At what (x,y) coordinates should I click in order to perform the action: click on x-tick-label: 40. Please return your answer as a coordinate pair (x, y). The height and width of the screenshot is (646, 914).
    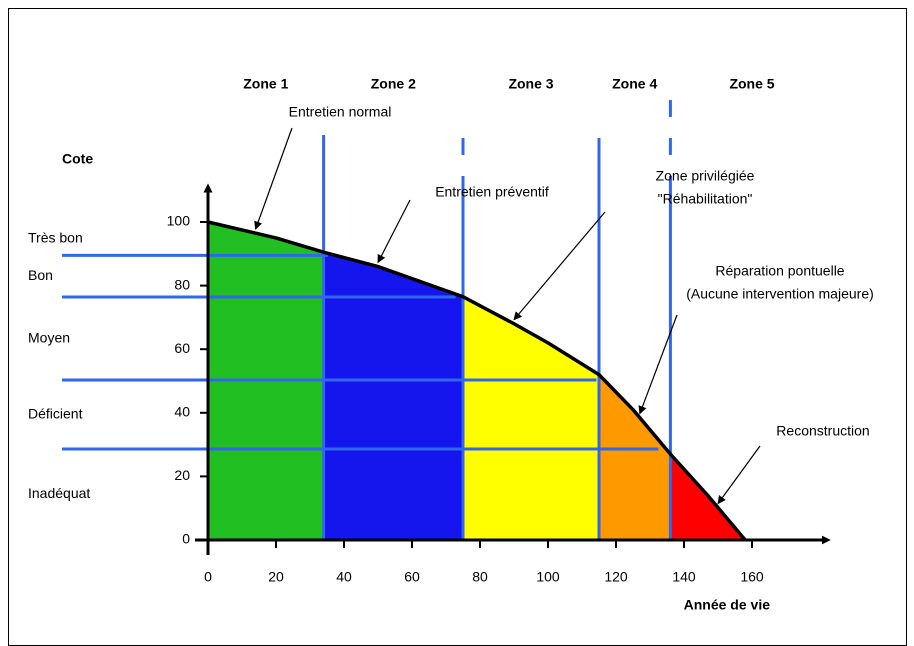
    Looking at the image, I should click on (344, 577).